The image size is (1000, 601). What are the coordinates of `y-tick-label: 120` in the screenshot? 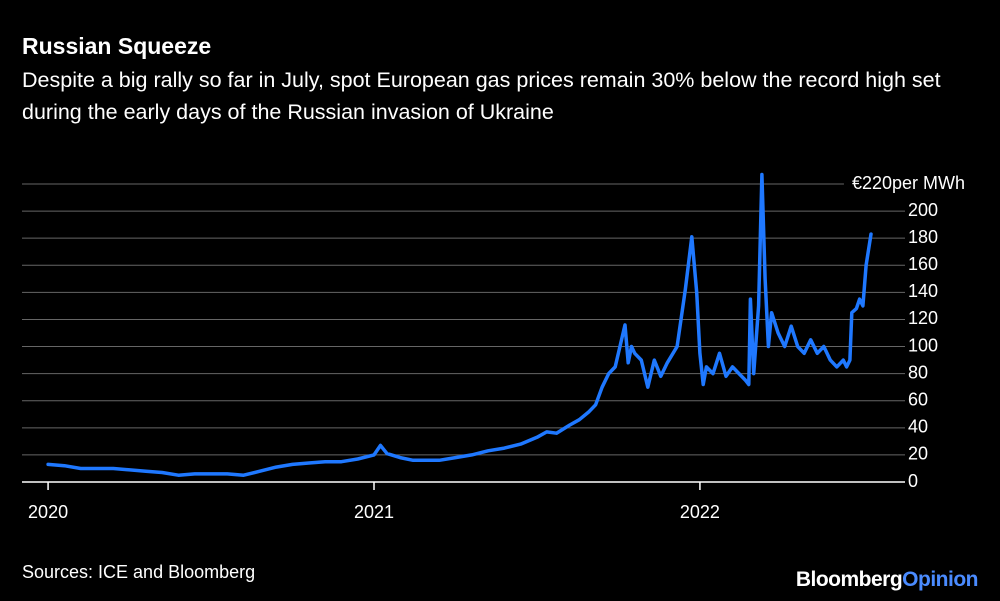 It's located at (923, 318).